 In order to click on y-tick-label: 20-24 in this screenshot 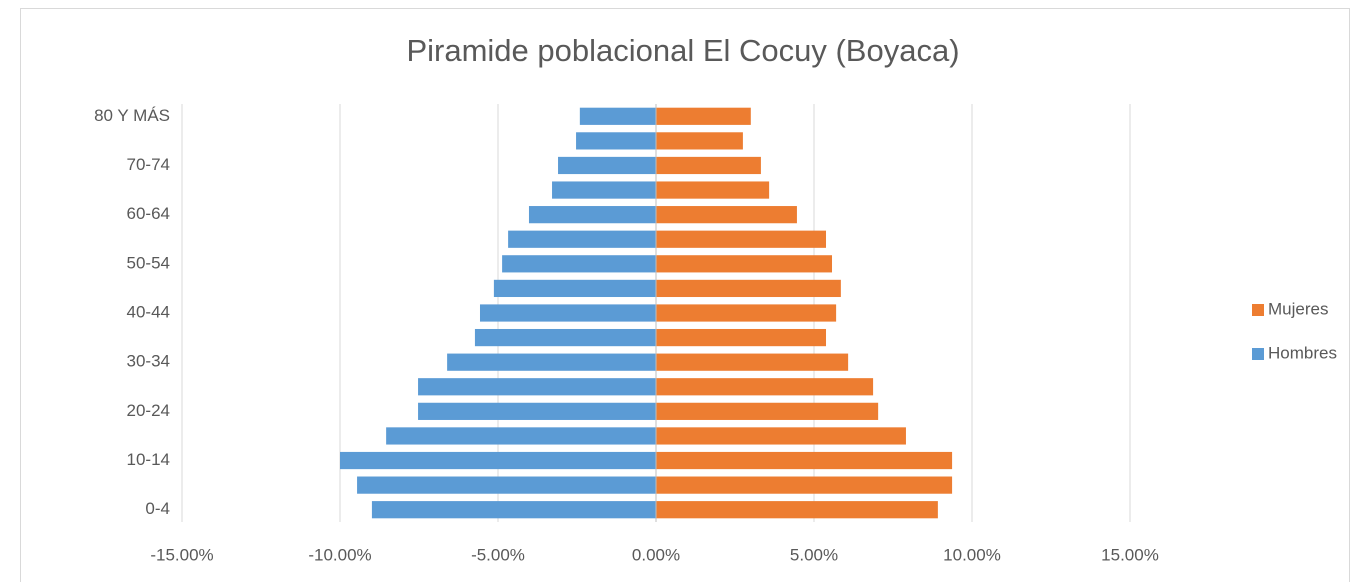, I will do `click(148, 410)`.